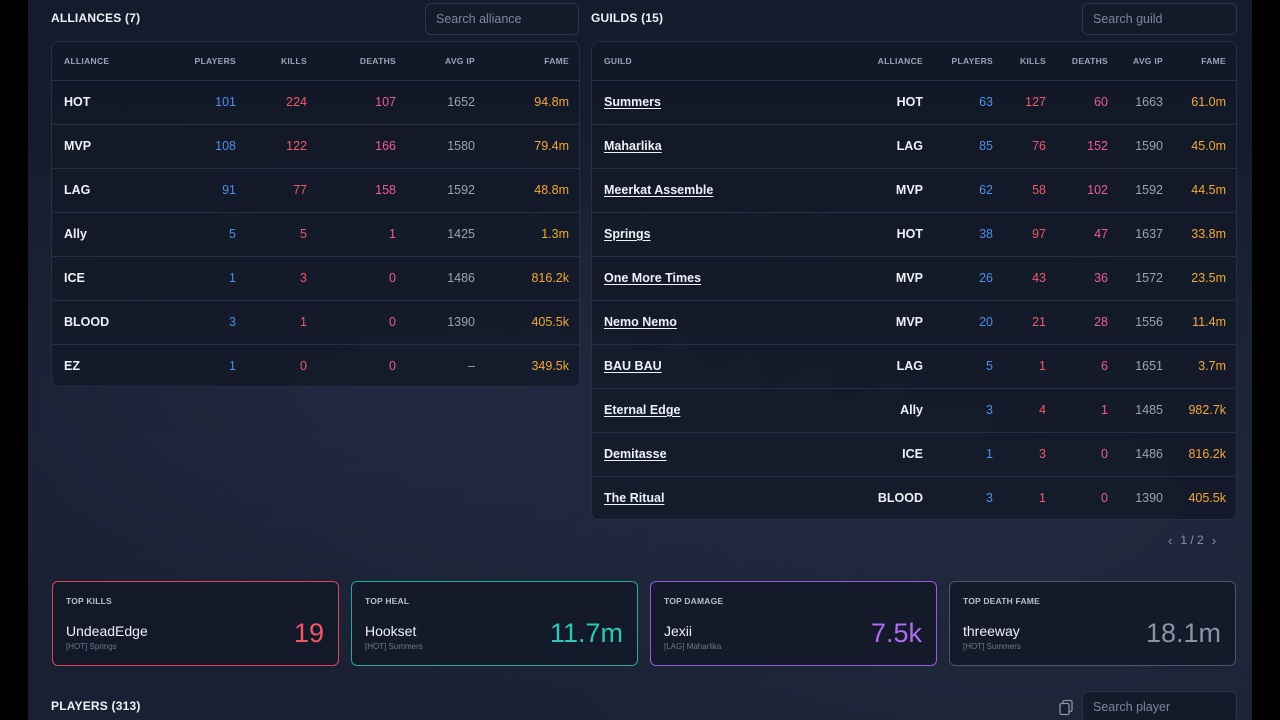 The height and width of the screenshot is (720, 1280). What do you see at coordinates (970, 234) in the screenshot?
I see `players-count: 38` at bounding box center [970, 234].